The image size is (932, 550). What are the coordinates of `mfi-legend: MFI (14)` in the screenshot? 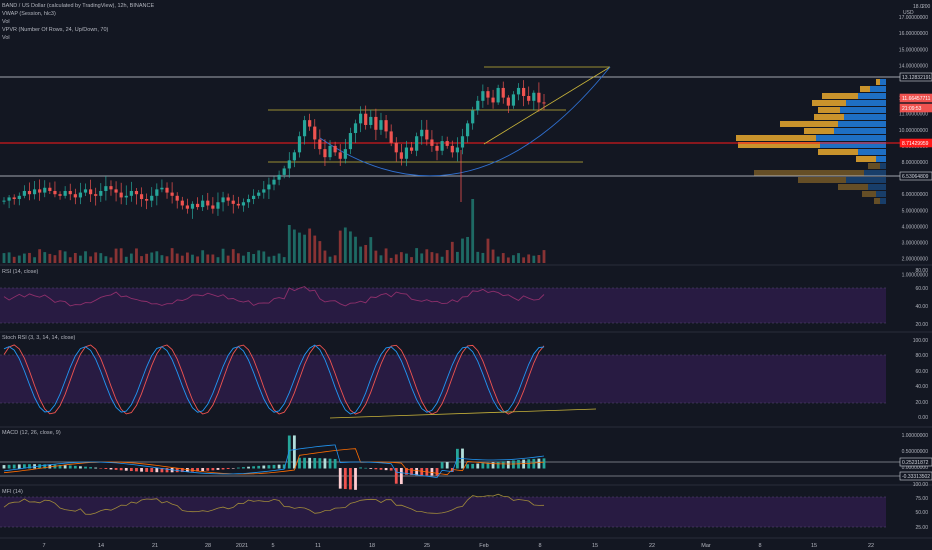 It's located at (12, 492).